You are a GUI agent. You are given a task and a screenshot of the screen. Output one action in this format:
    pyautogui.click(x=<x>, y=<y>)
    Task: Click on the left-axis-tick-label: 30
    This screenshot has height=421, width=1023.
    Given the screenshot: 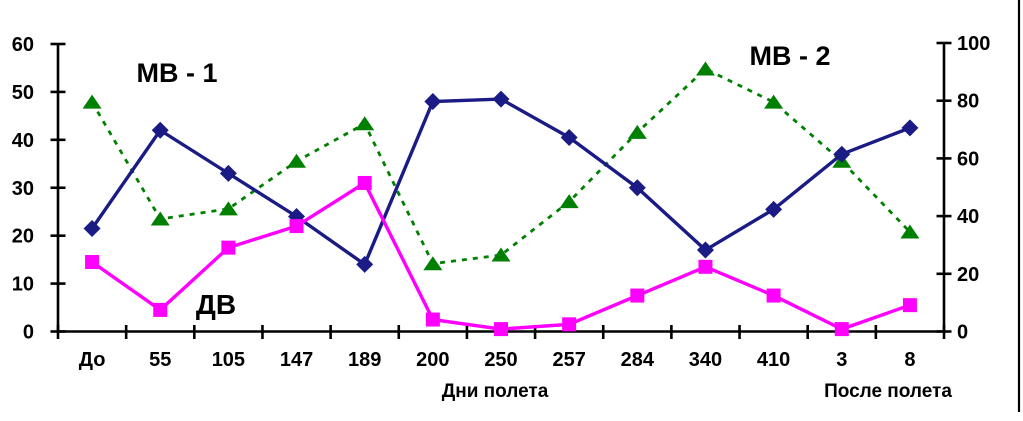 What is the action you would take?
    pyautogui.click(x=23, y=189)
    